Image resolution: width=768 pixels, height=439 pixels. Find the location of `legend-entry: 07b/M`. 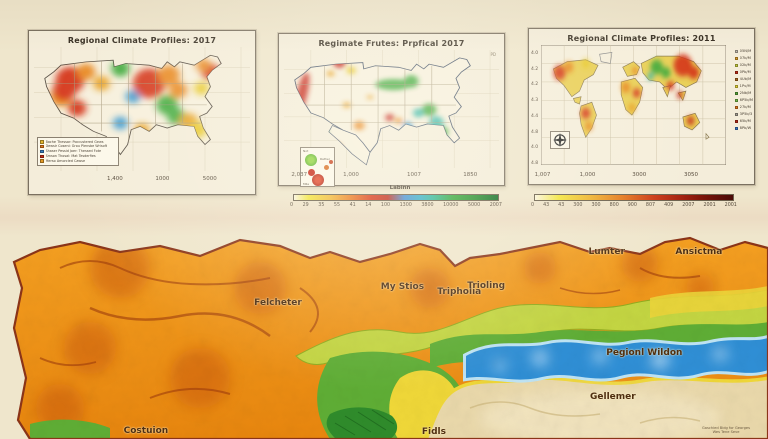

legend-entry: 07b/M is located at coordinates (743, 58).